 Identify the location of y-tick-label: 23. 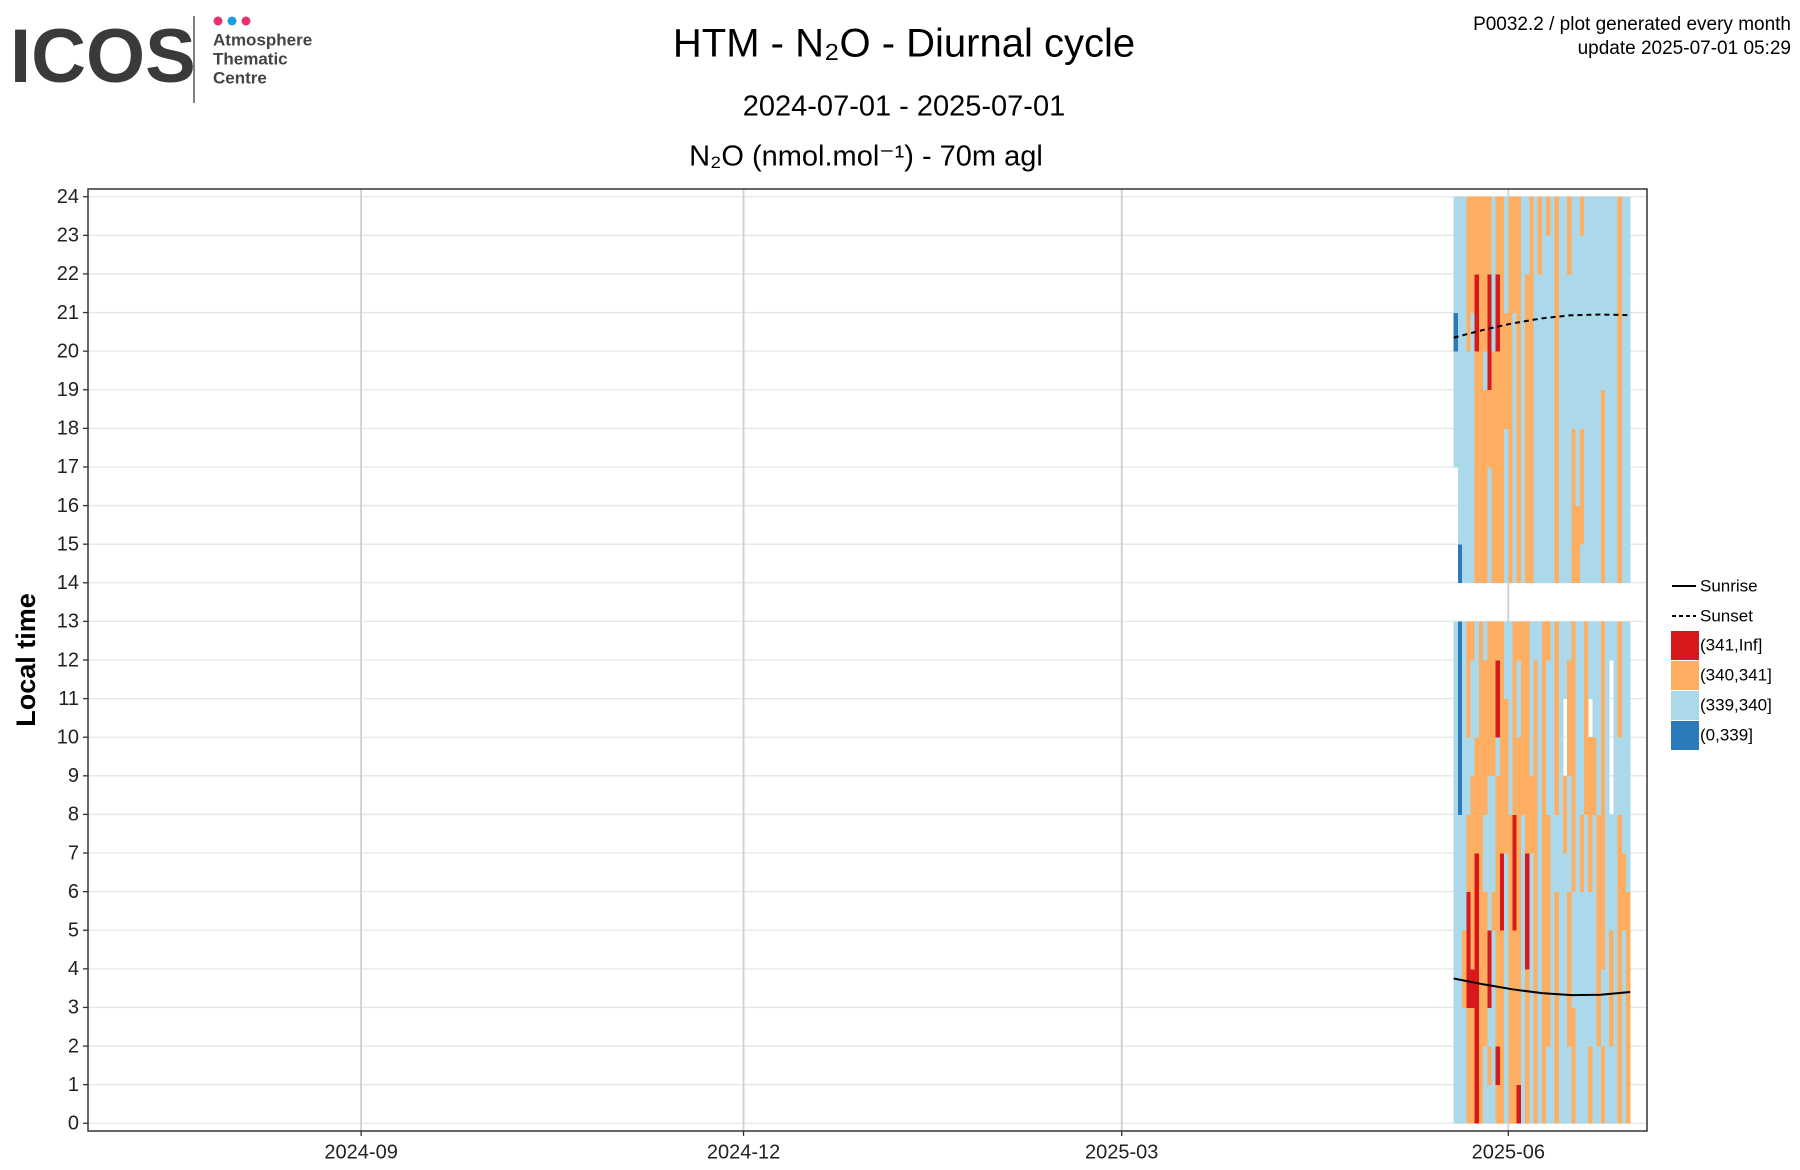
(68, 236).